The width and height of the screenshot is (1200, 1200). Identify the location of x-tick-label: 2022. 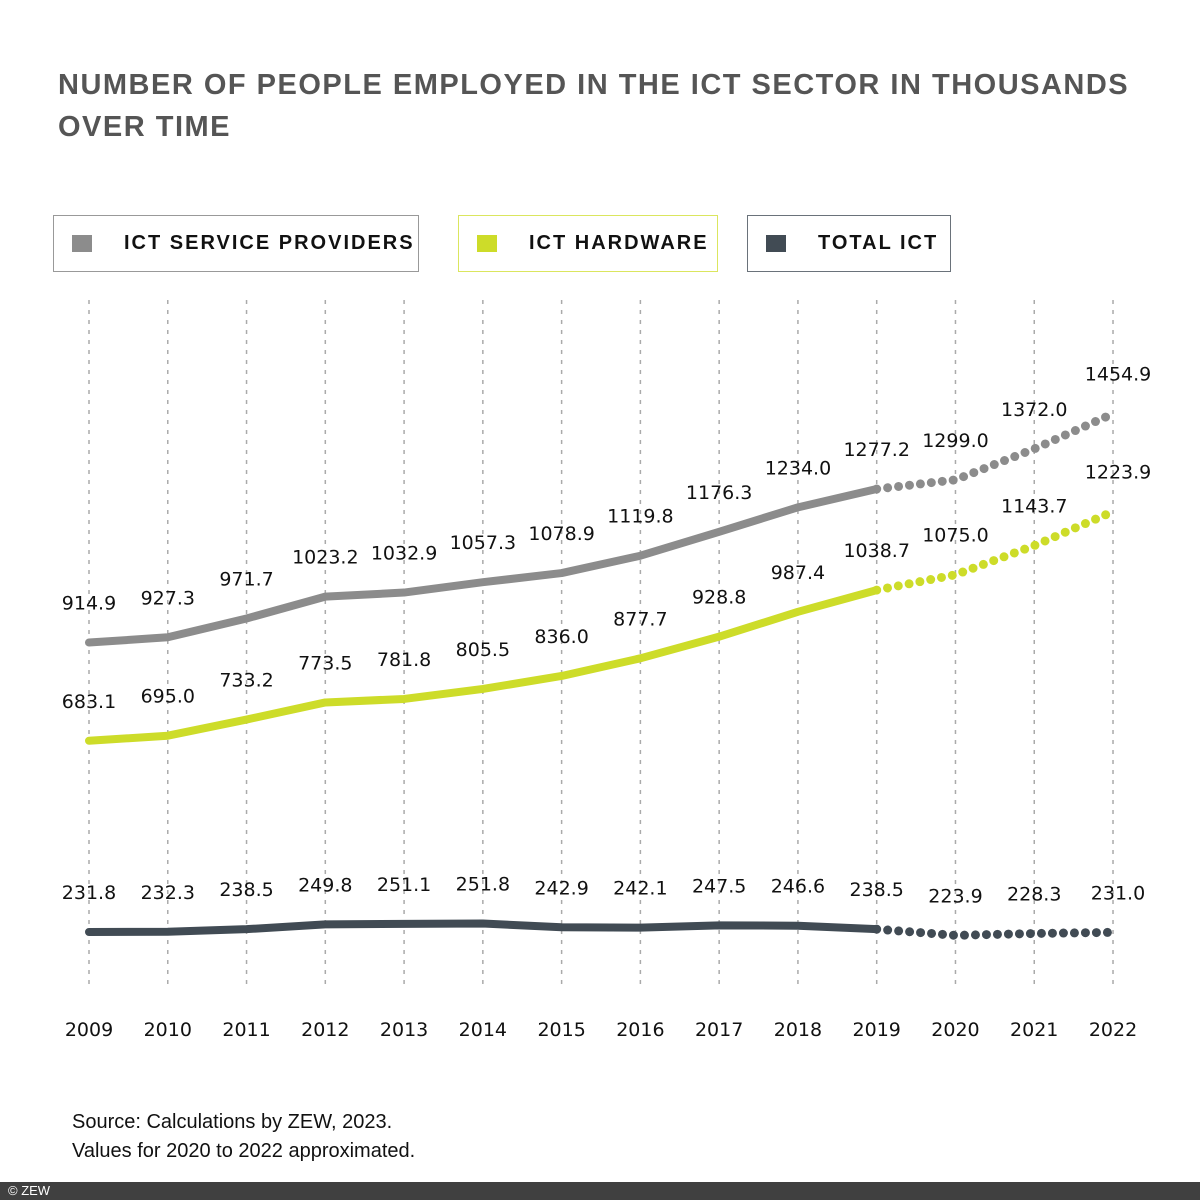
(1113, 1030).